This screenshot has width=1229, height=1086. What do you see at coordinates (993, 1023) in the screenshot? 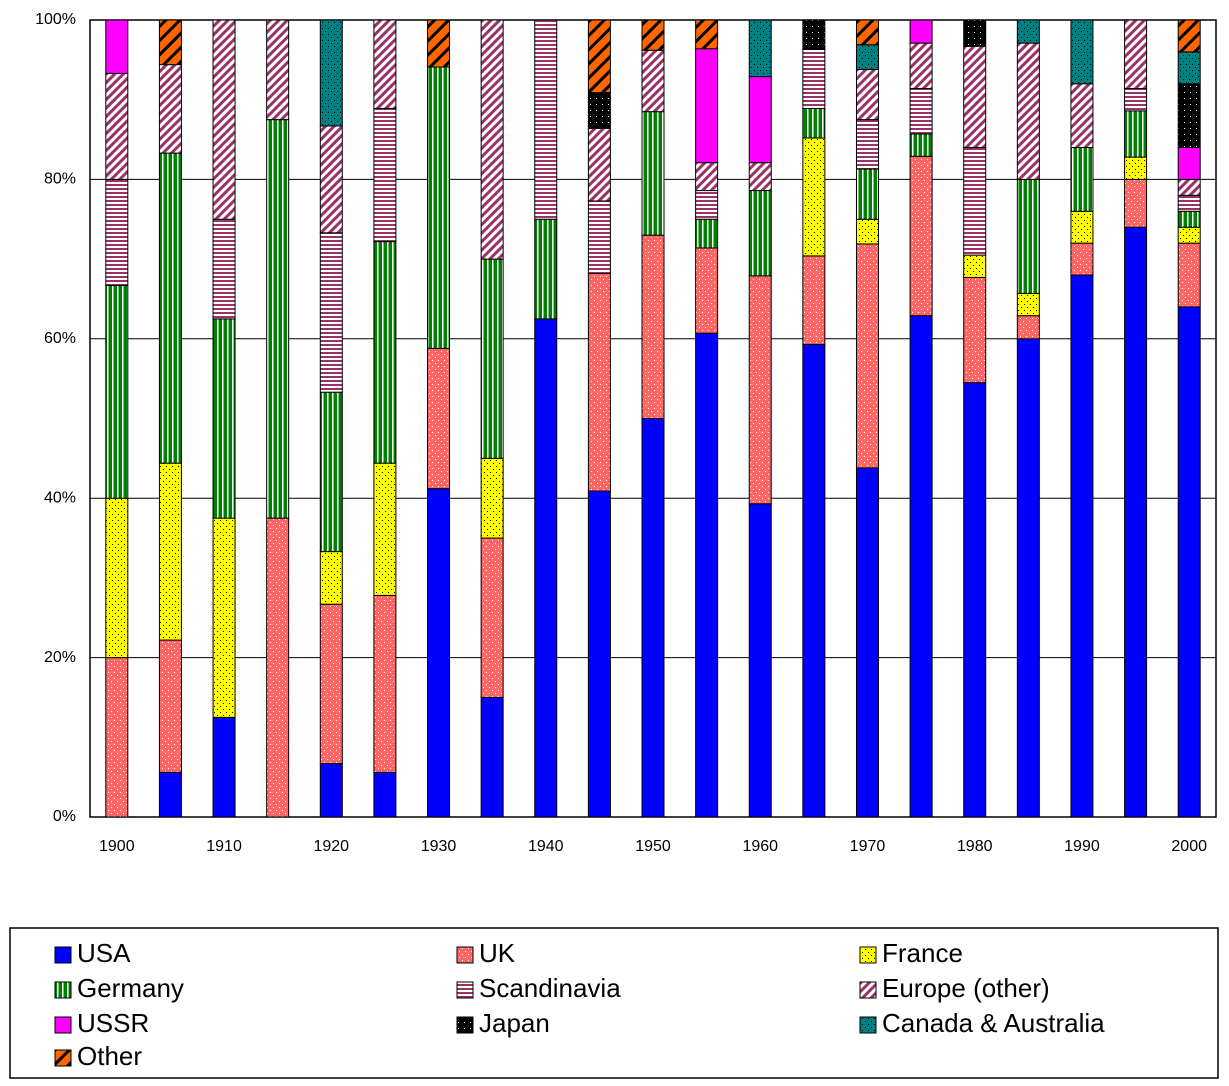
I see `legend-label: Canada & Australia` at bounding box center [993, 1023].